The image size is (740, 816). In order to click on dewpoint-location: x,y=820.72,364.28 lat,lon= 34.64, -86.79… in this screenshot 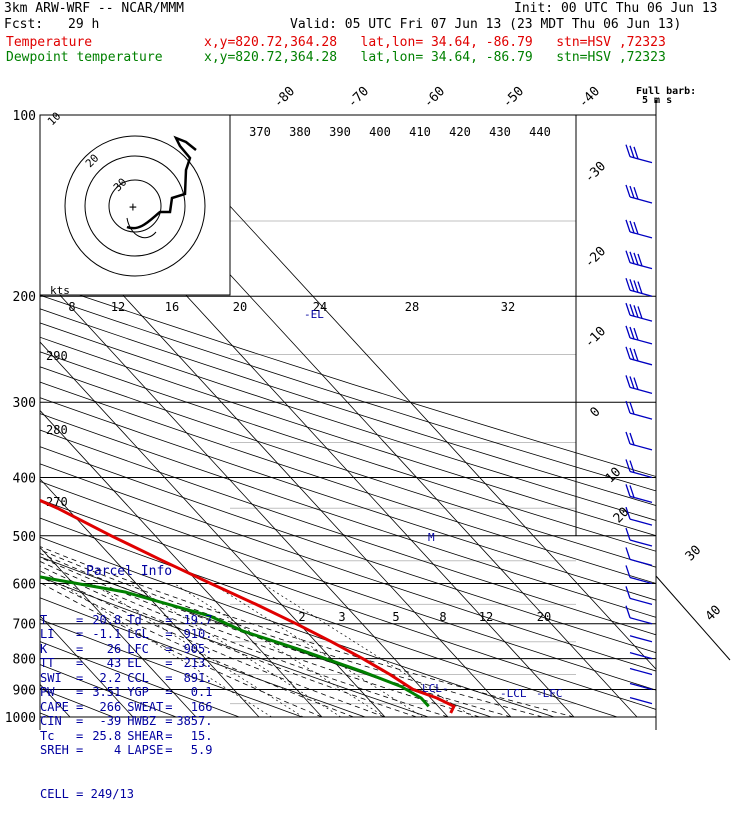, I will do `click(435, 57)`.